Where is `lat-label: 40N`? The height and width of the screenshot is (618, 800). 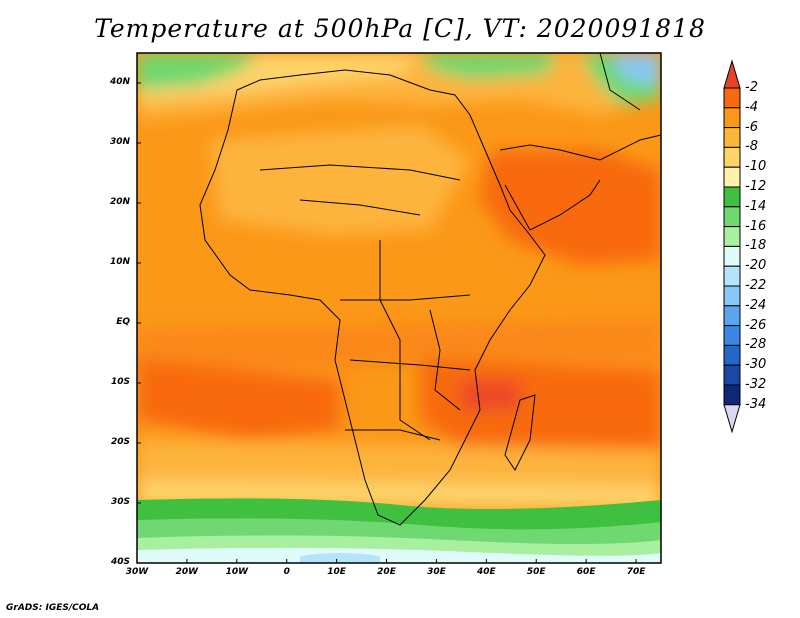
lat-label: 40N is located at coordinates (119, 82).